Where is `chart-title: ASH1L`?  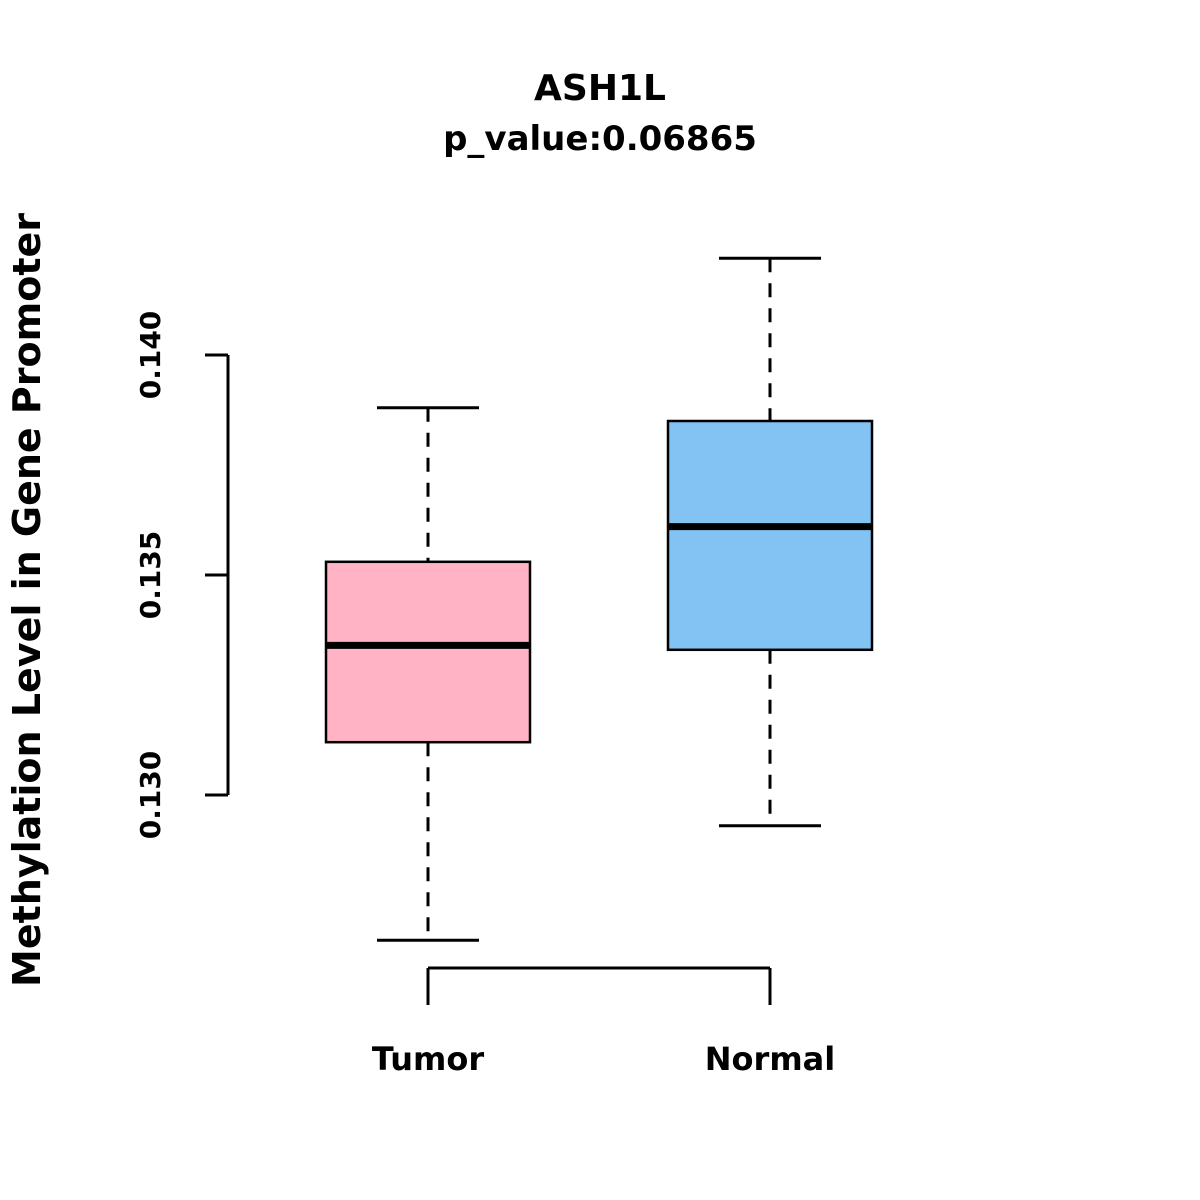
chart-title: ASH1L is located at coordinates (600, 88).